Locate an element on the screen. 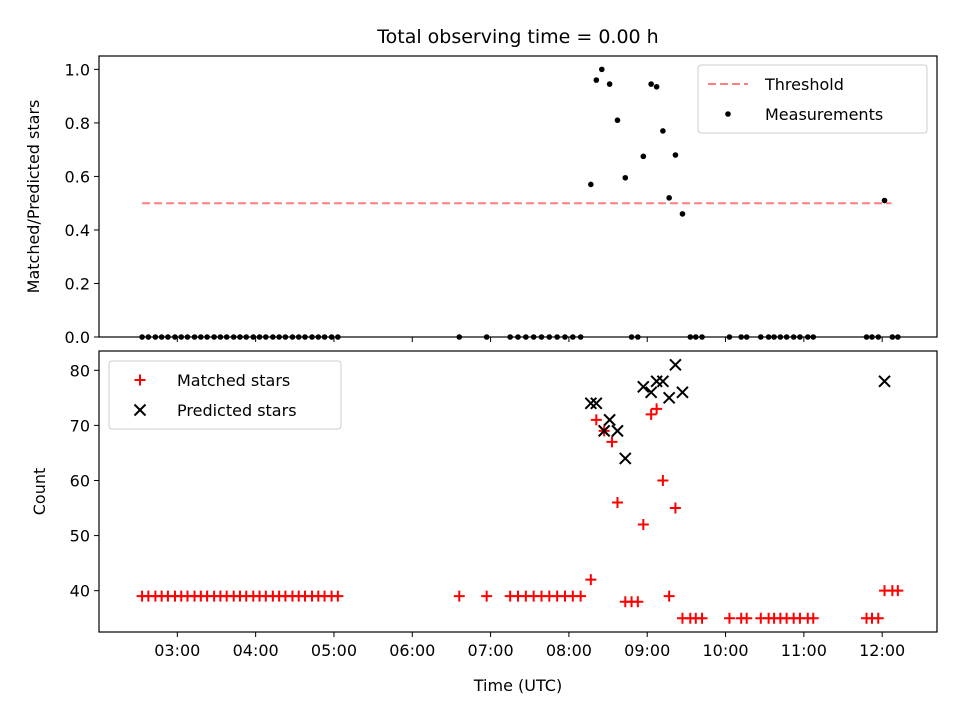 The image size is (960, 720). legend-predicted-swatch is located at coordinates (140, 410).